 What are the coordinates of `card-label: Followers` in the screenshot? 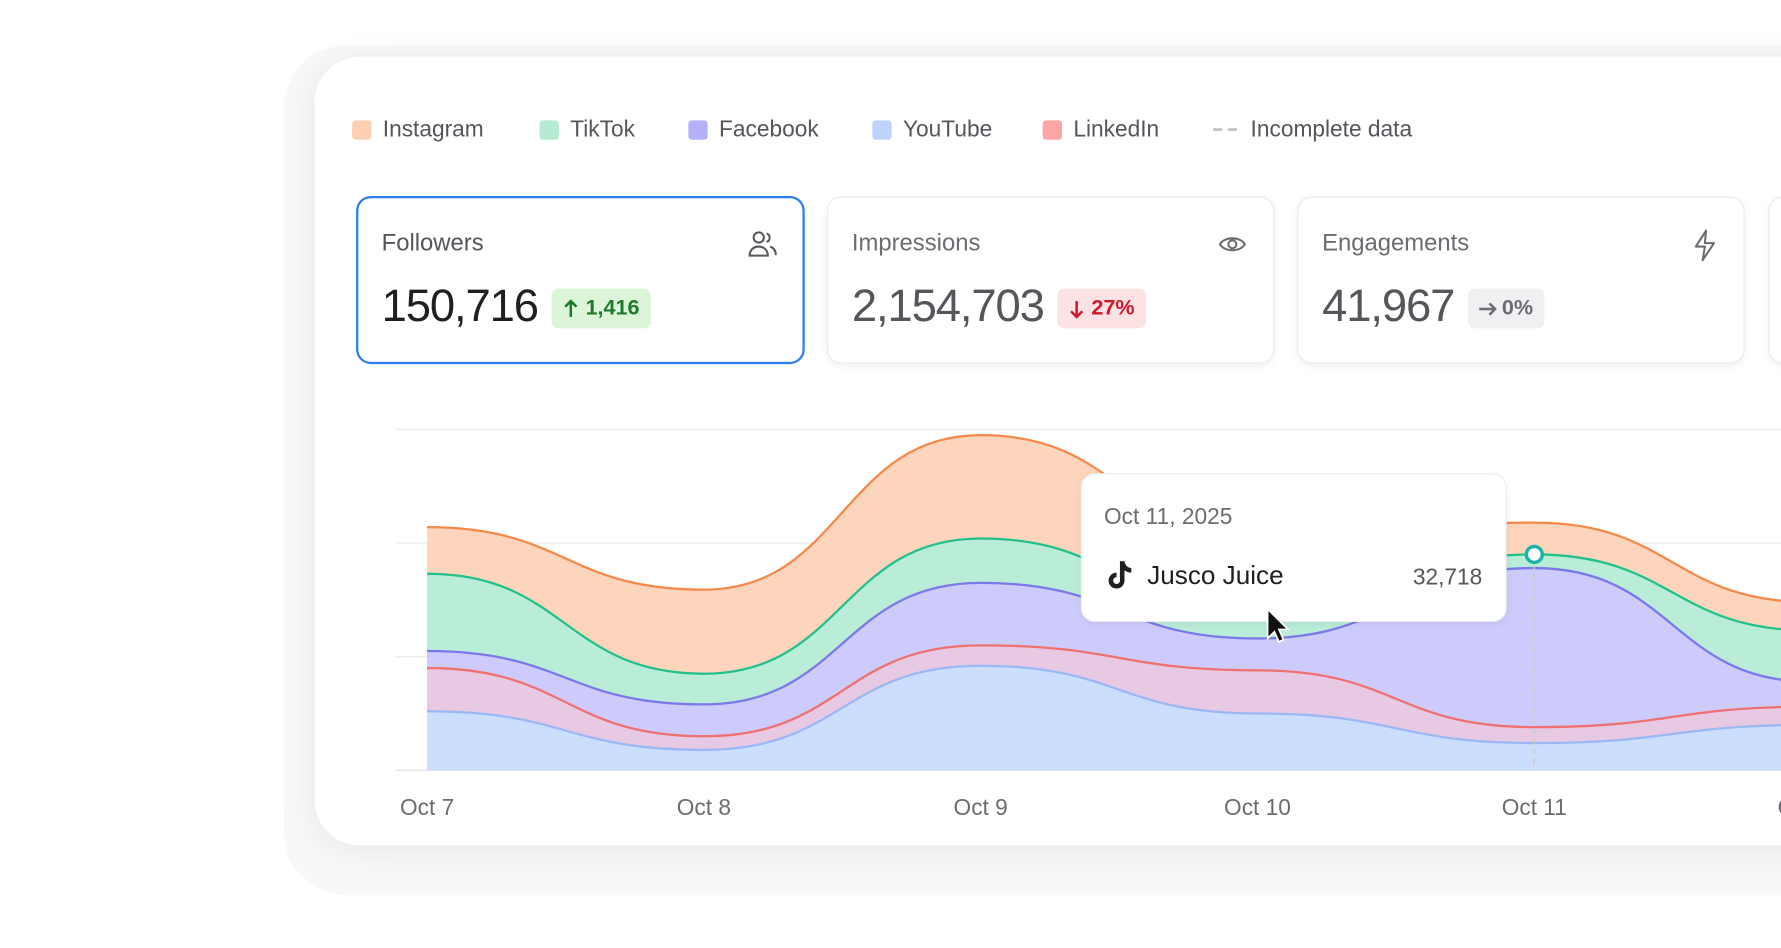 It's located at (433, 243).